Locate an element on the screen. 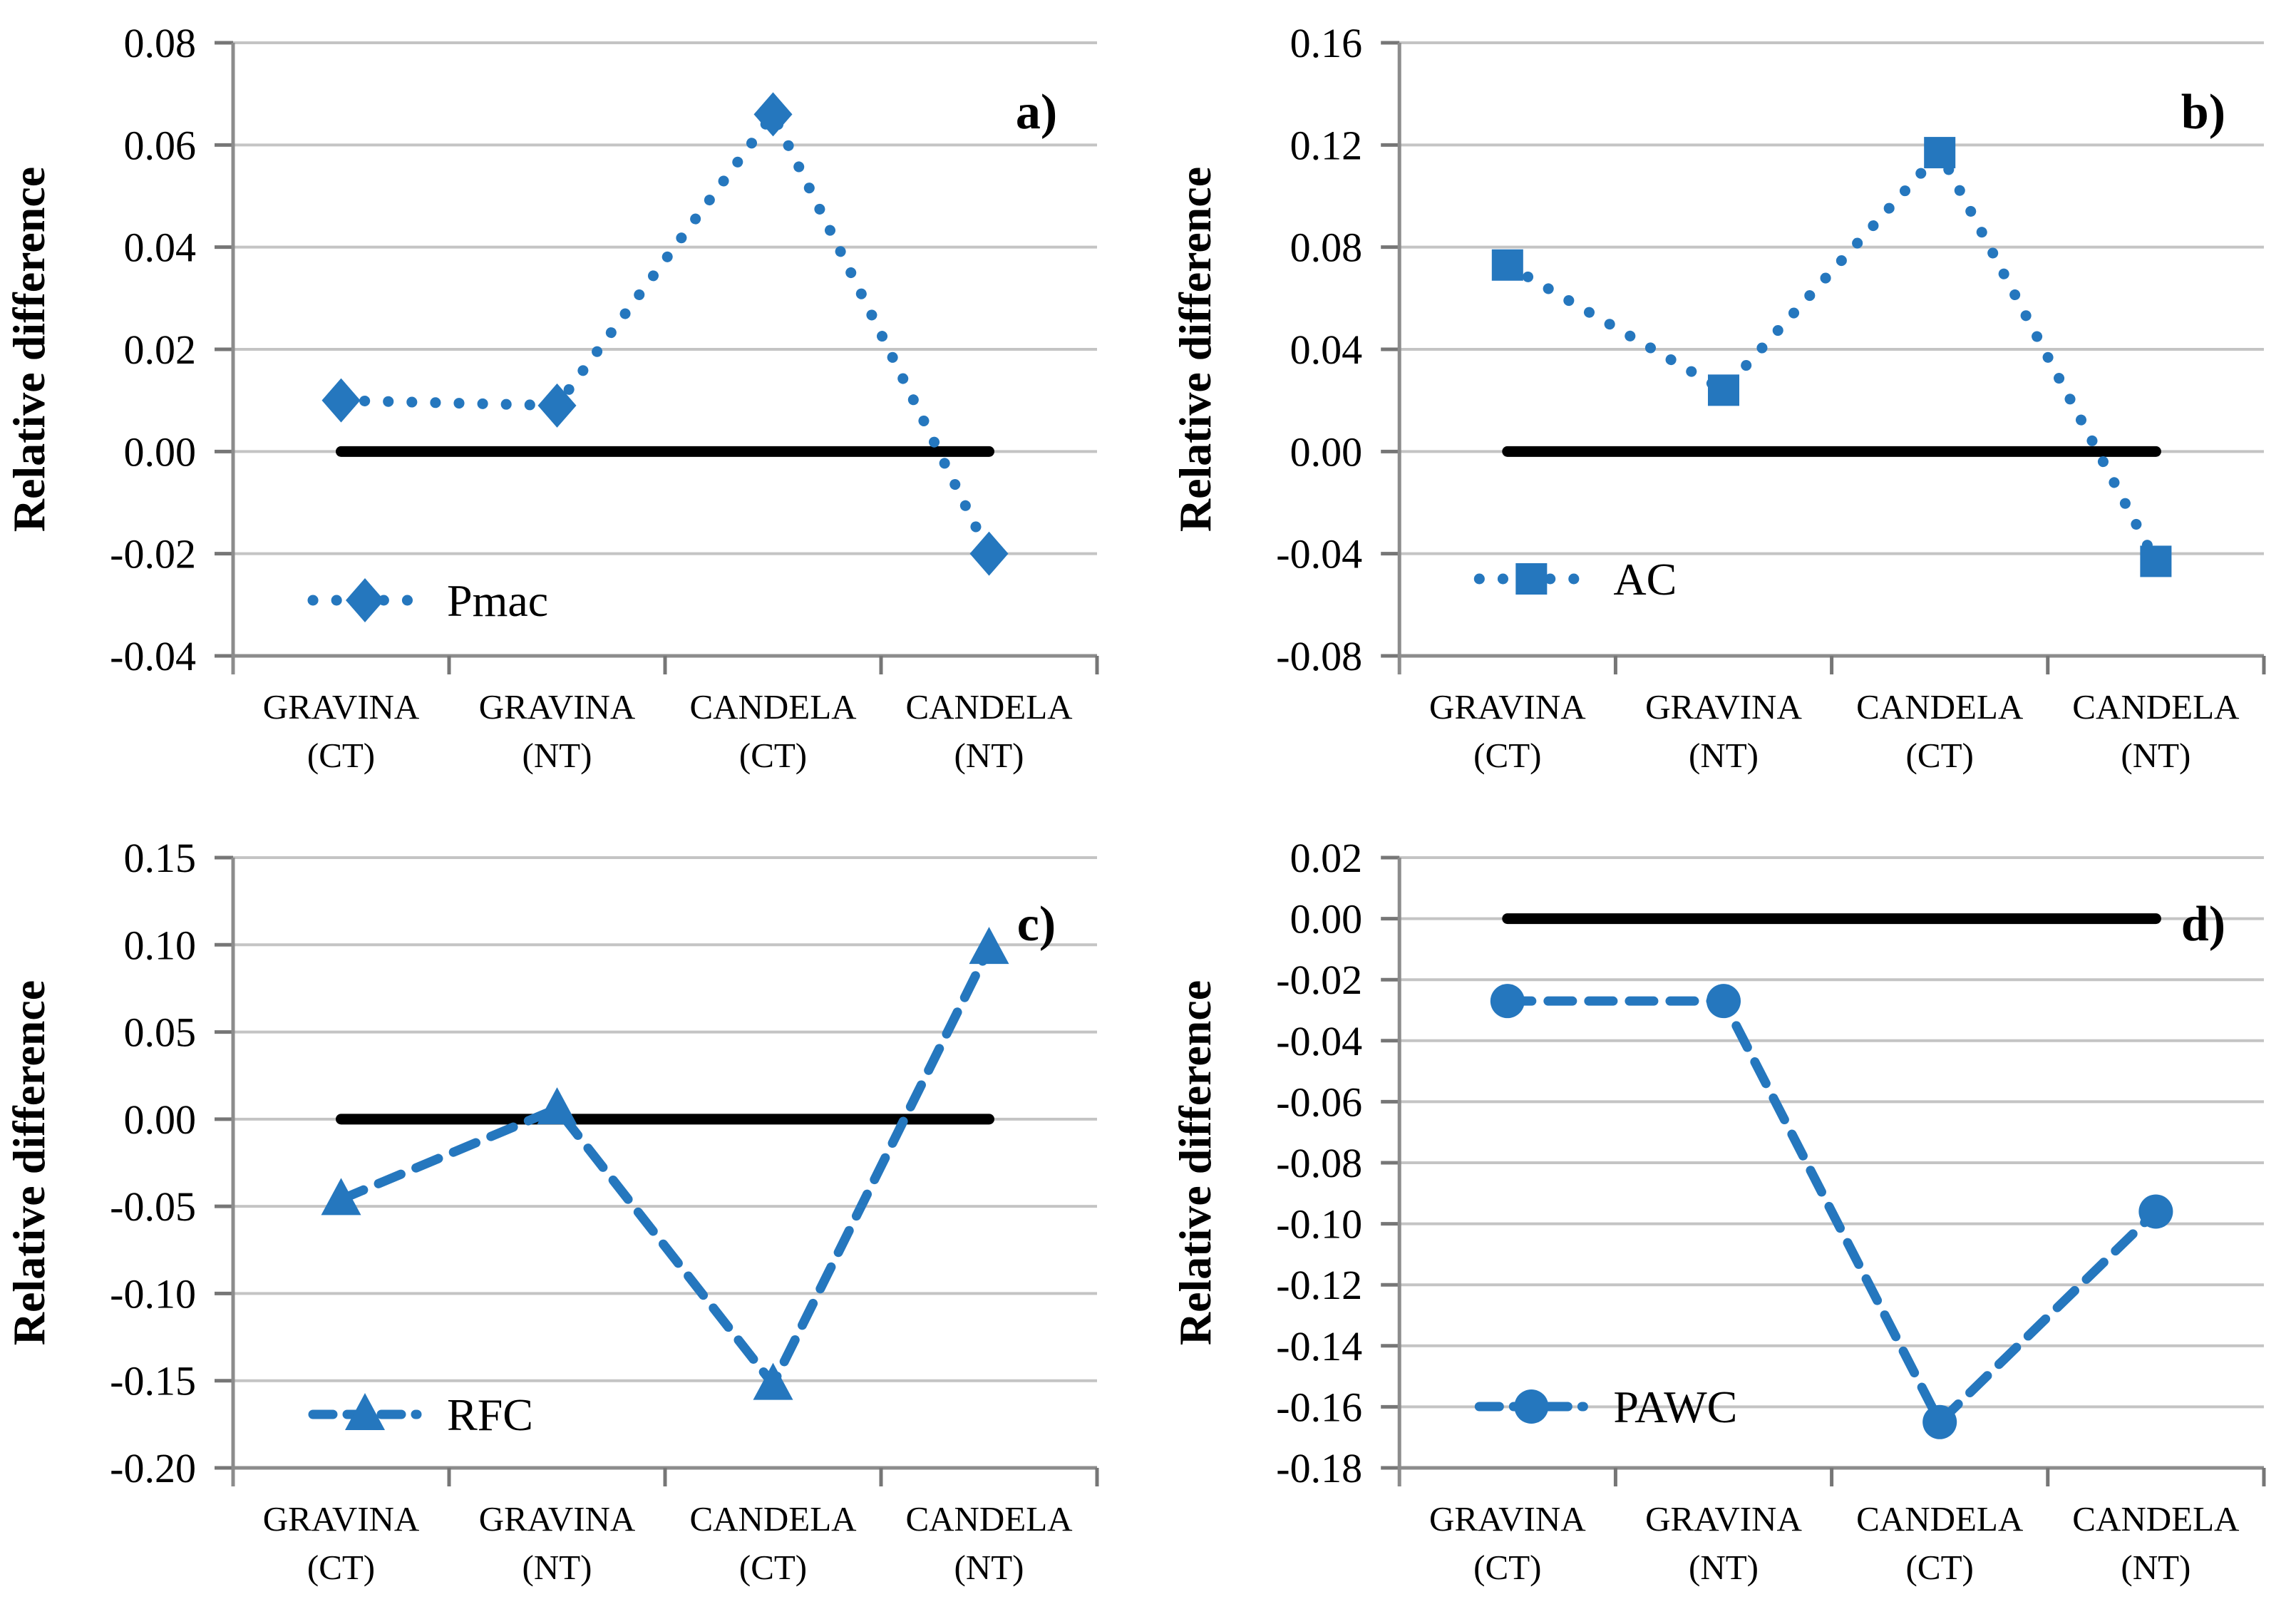 The width and height of the screenshot is (2296, 1624). panel-letter-label: a) is located at coordinates (1036, 112).